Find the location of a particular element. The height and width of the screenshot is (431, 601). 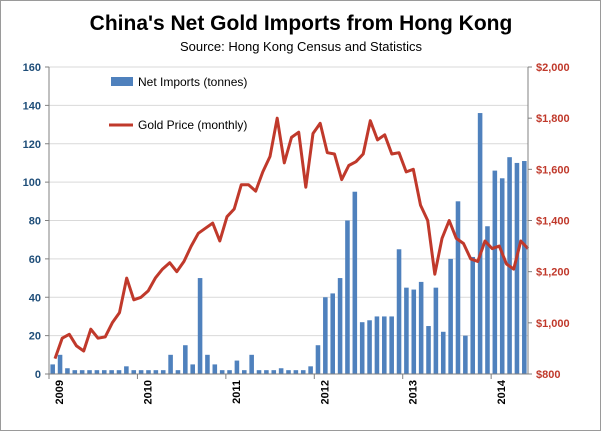

left-axis-ticks: 0 20 40 60 80 100 120 140 160 is located at coordinates (36, 221).